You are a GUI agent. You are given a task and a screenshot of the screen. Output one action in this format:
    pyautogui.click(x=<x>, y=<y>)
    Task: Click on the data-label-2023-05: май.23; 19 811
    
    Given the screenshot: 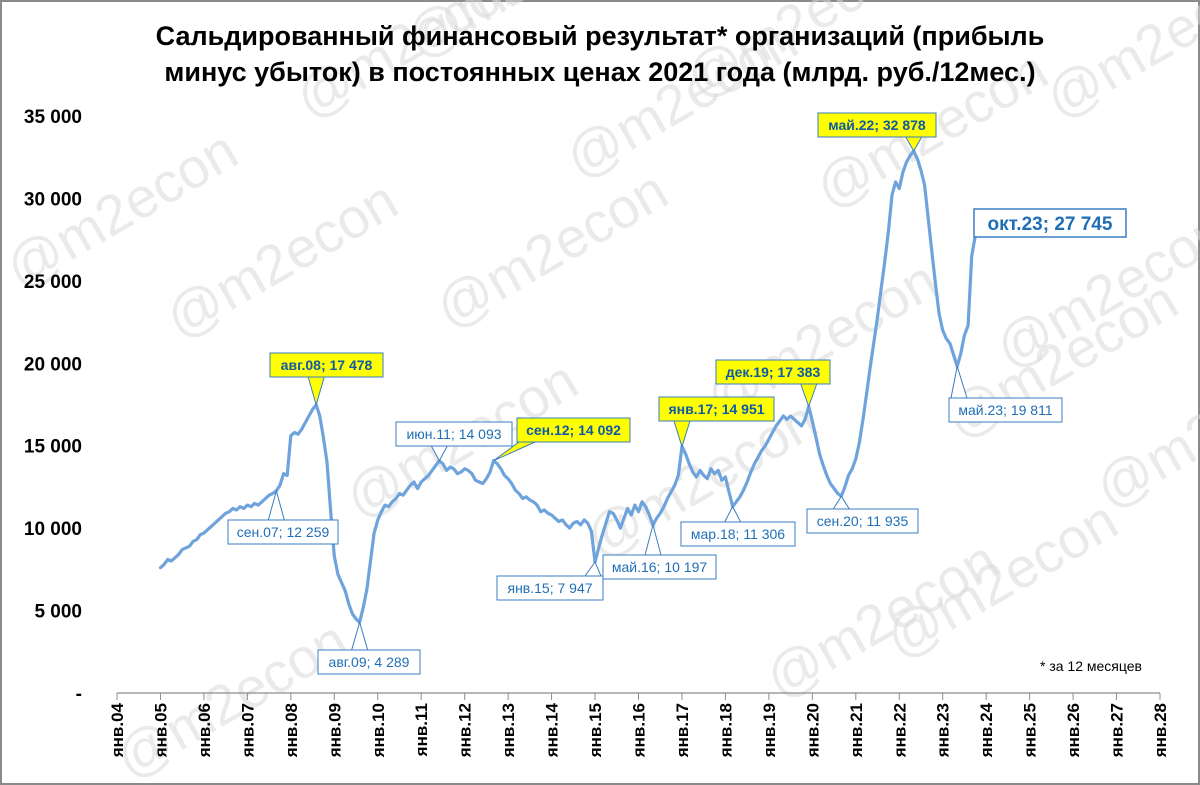 What is the action you would take?
    pyautogui.click(x=1005, y=394)
    